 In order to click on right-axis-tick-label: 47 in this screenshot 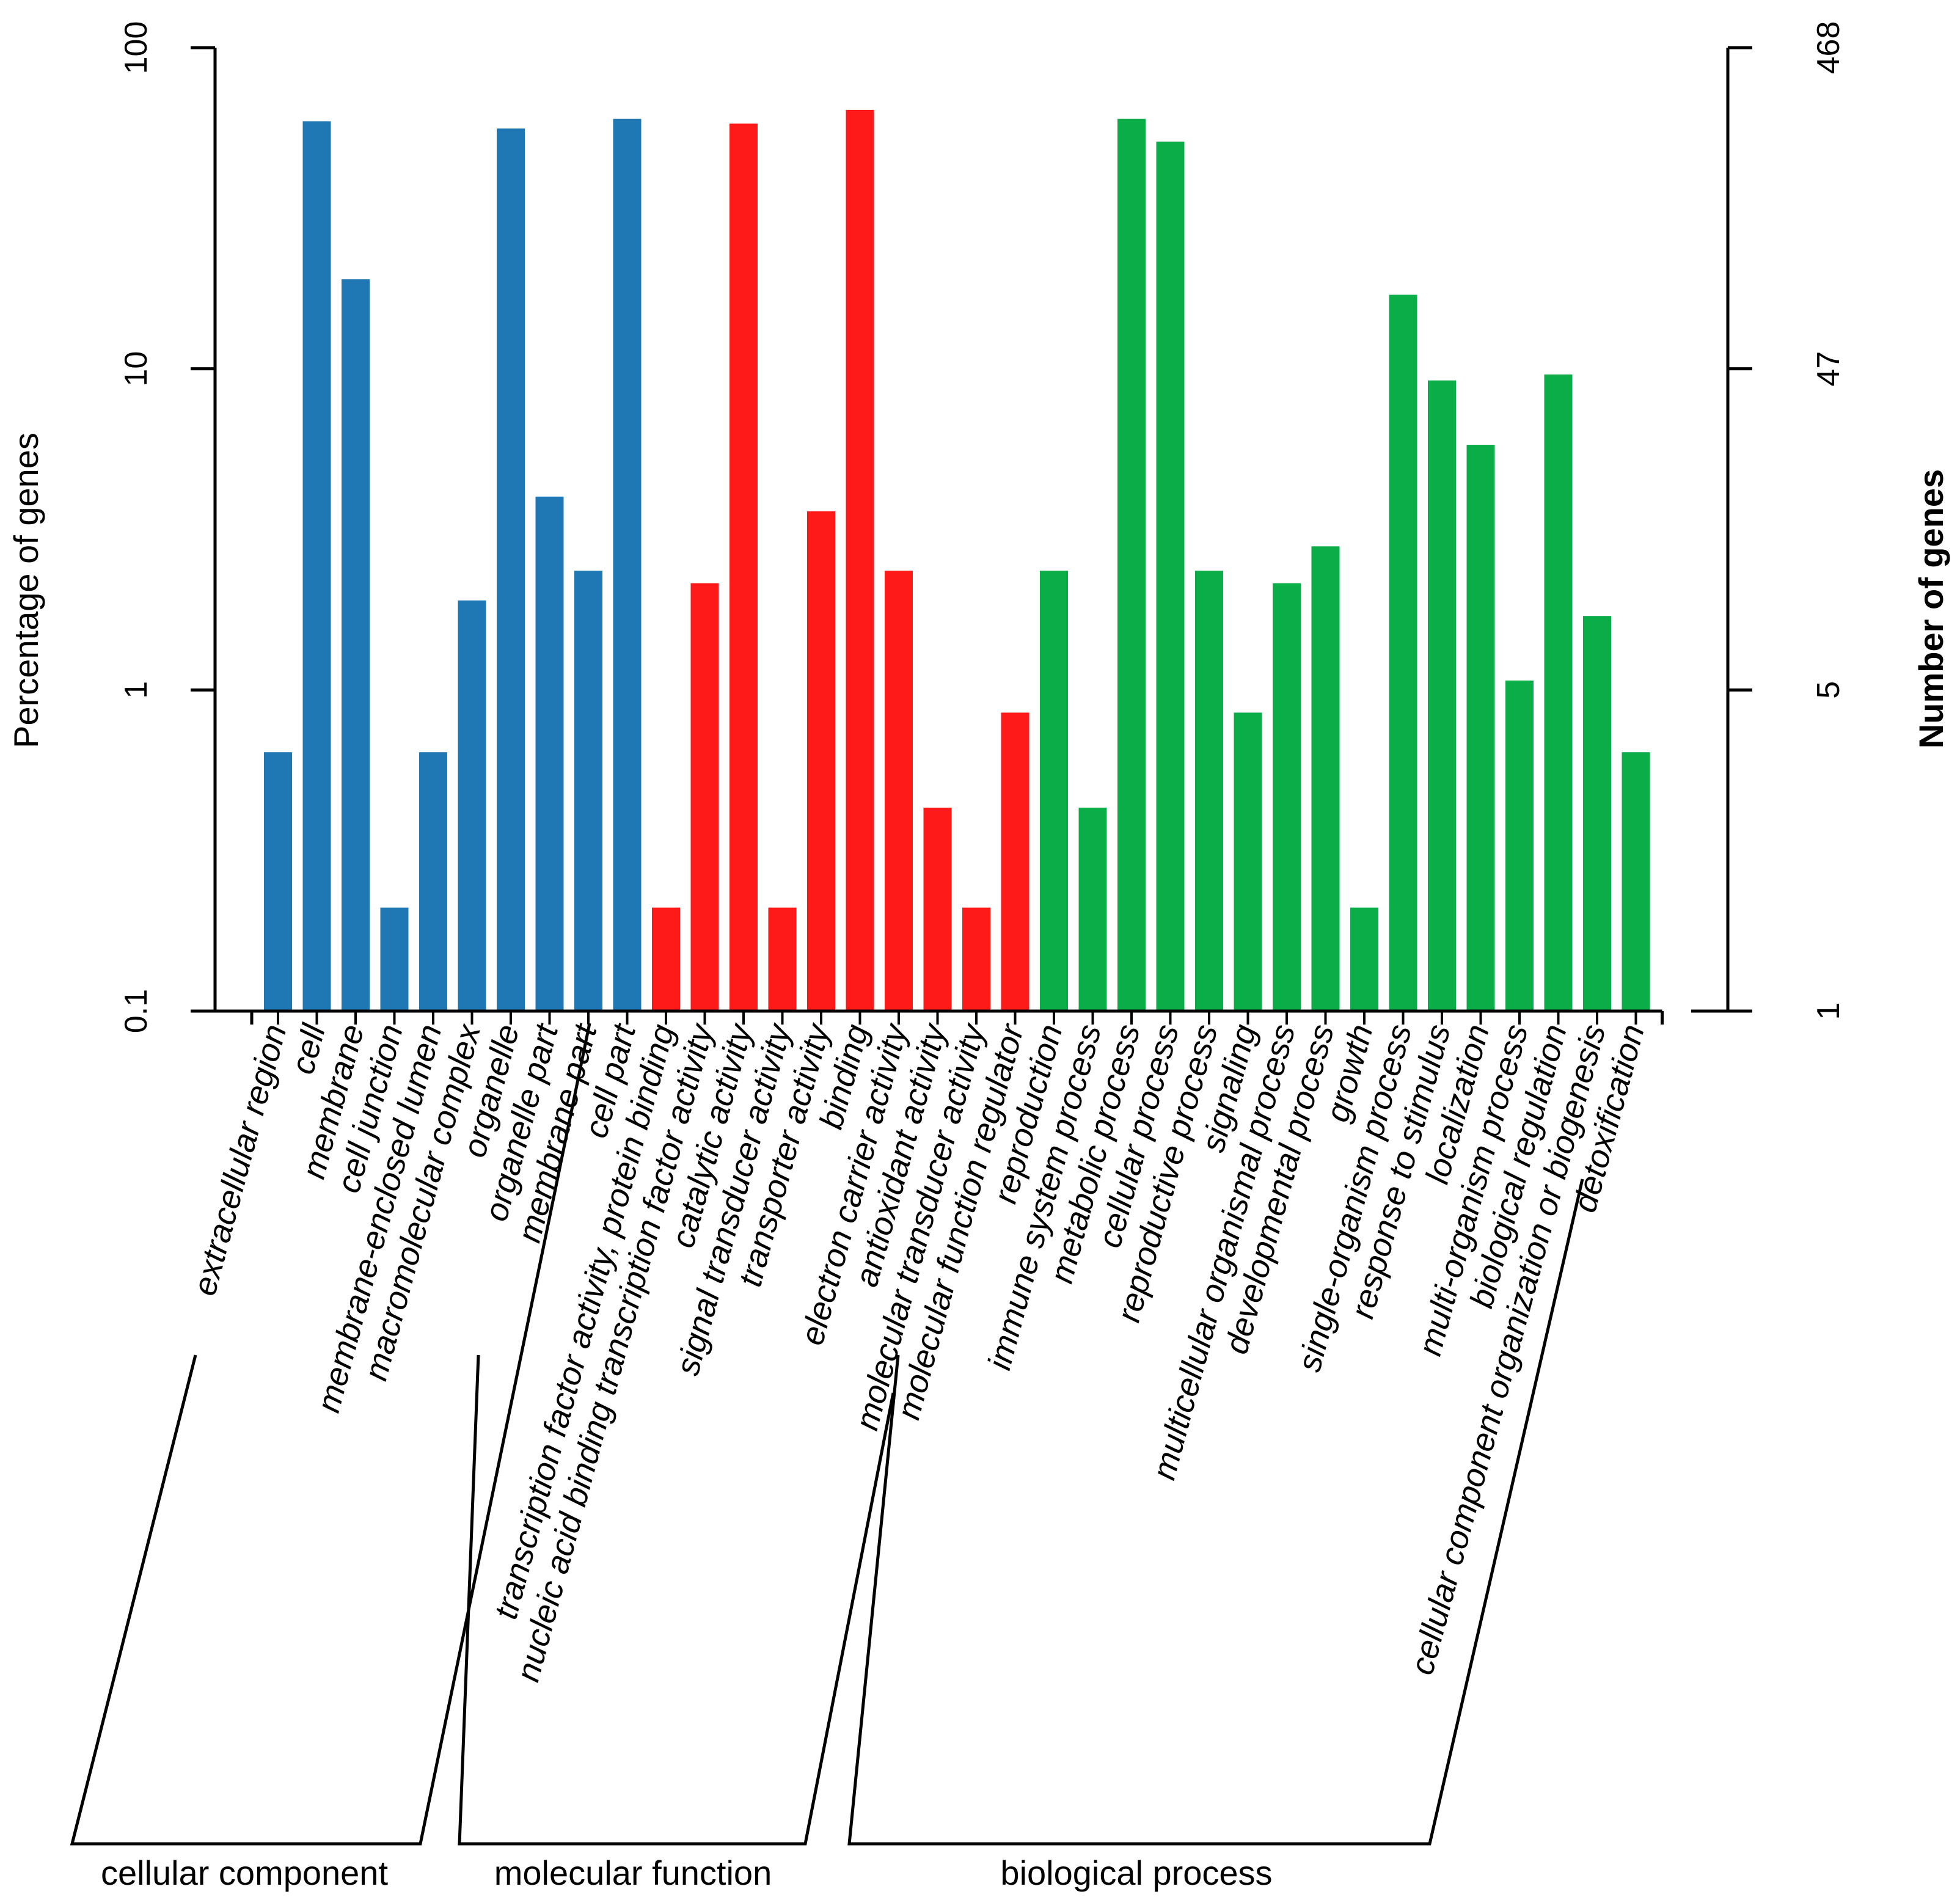, I will do `click(1829, 369)`.